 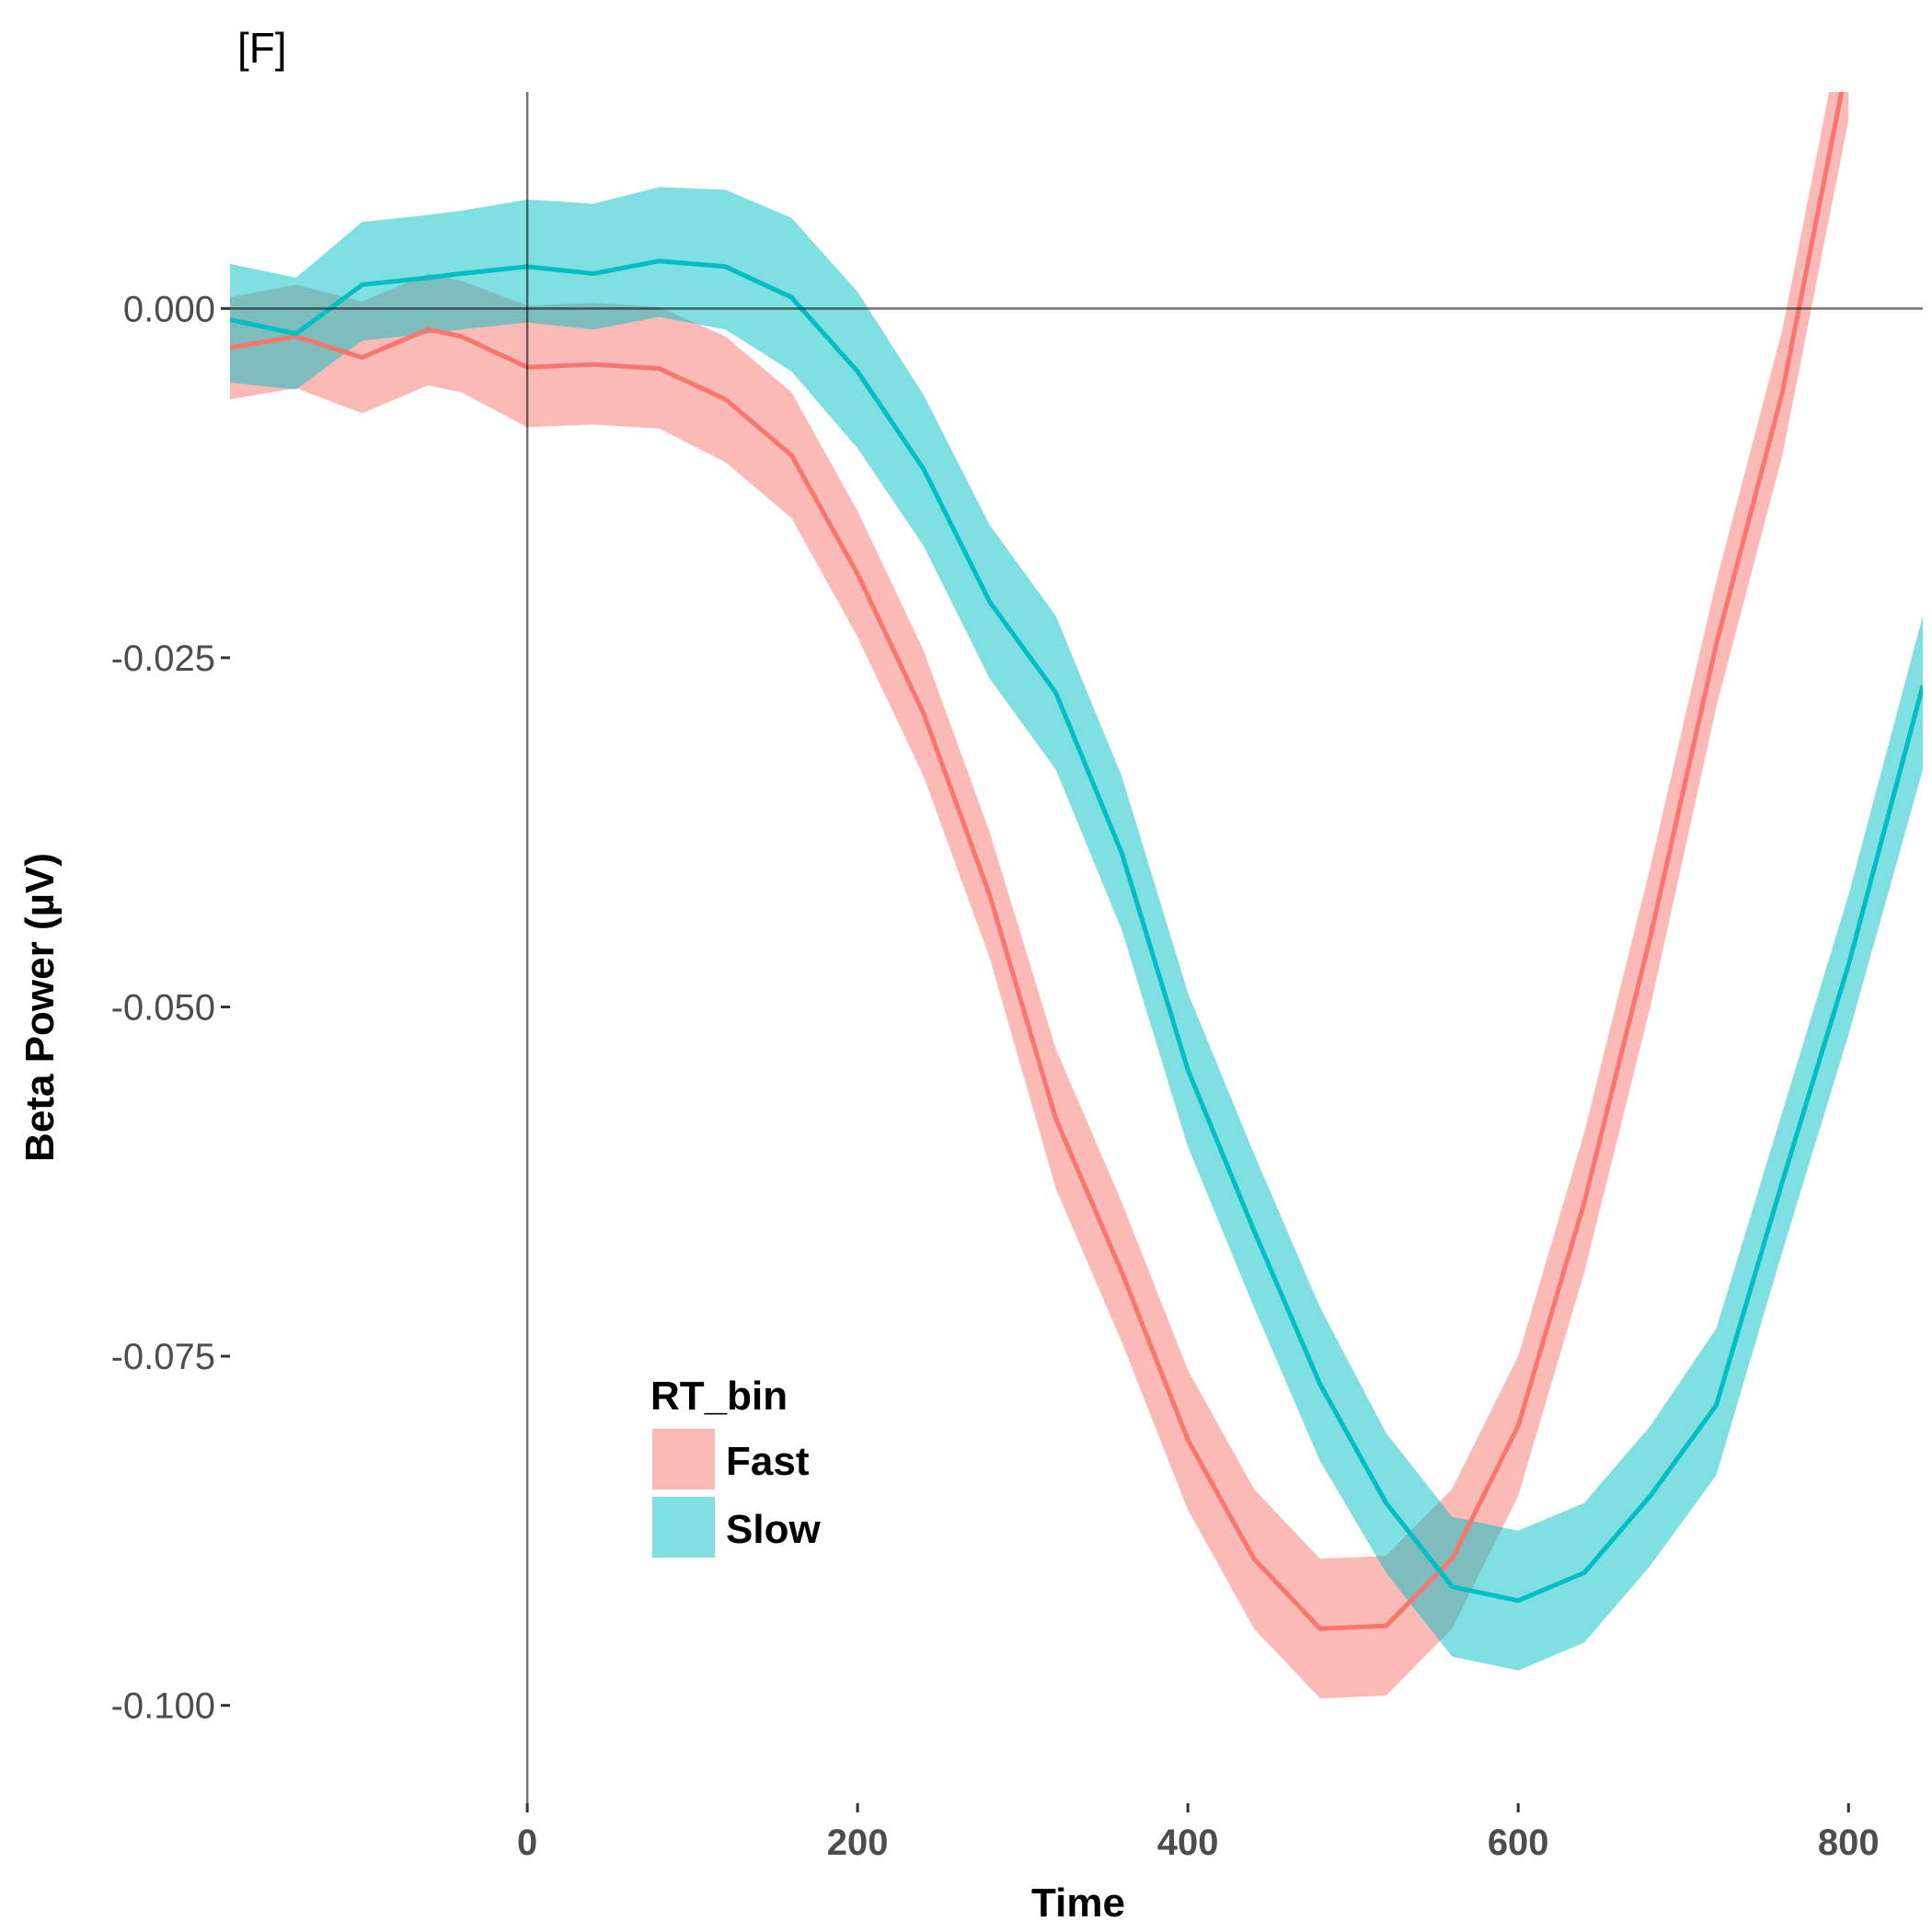 I want to click on legend-title: RT_bin, so click(x=719, y=1396).